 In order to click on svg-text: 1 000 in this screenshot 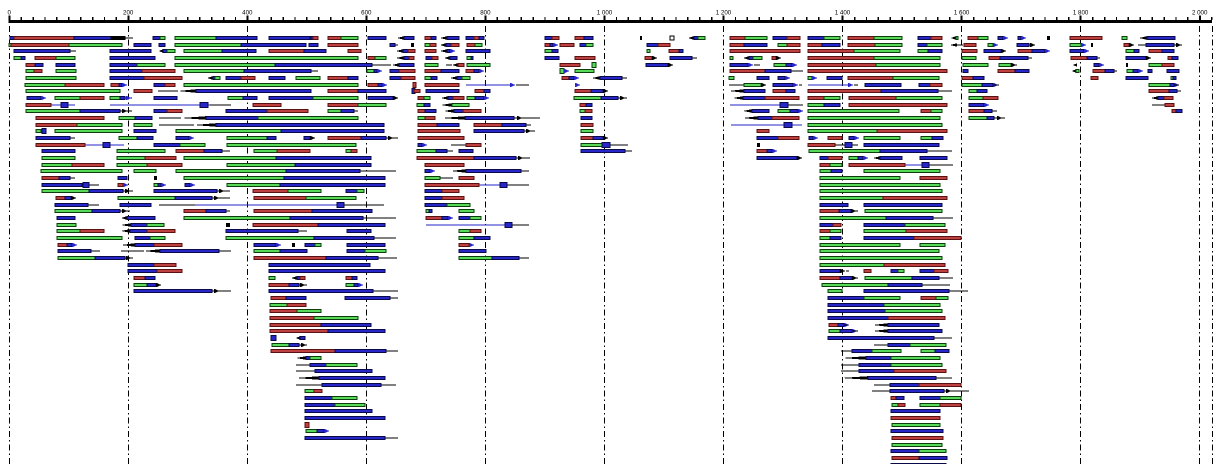, I will do `click(605, 13)`.